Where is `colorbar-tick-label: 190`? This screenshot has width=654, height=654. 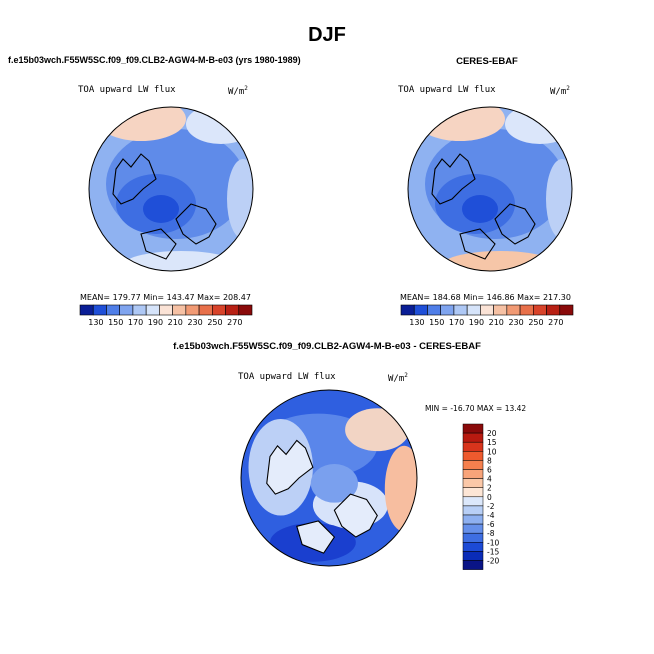 colorbar-tick-label: 190 is located at coordinates (155, 322).